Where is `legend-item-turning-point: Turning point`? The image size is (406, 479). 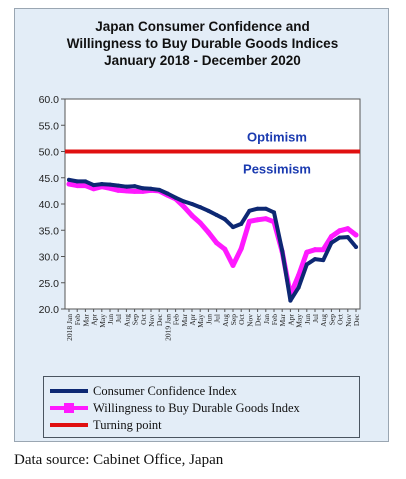 legend-item-turning-point: Turning point is located at coordinates (106, 425).